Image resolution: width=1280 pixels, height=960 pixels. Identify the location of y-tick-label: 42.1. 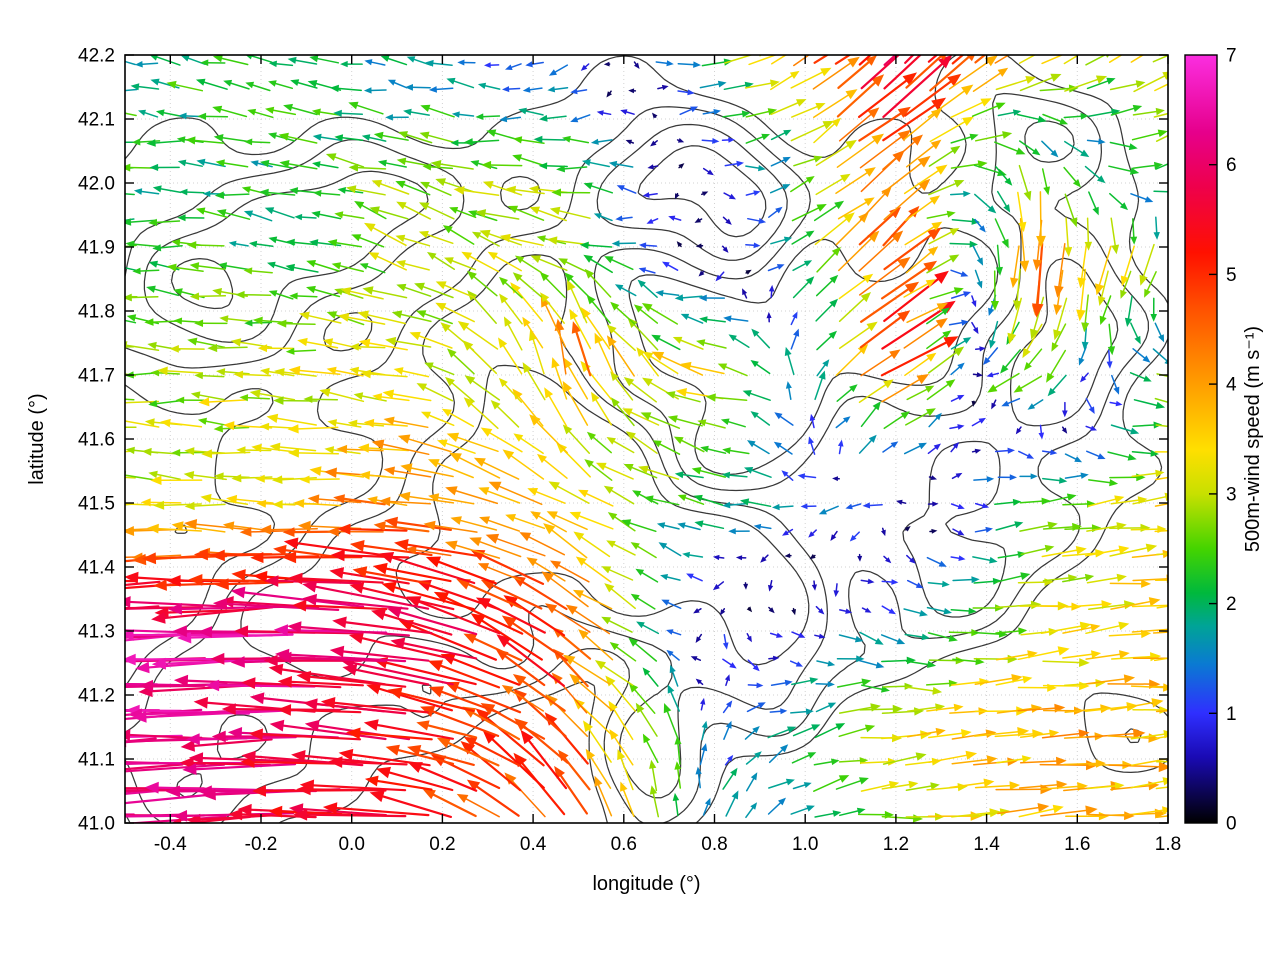
(96, 120).